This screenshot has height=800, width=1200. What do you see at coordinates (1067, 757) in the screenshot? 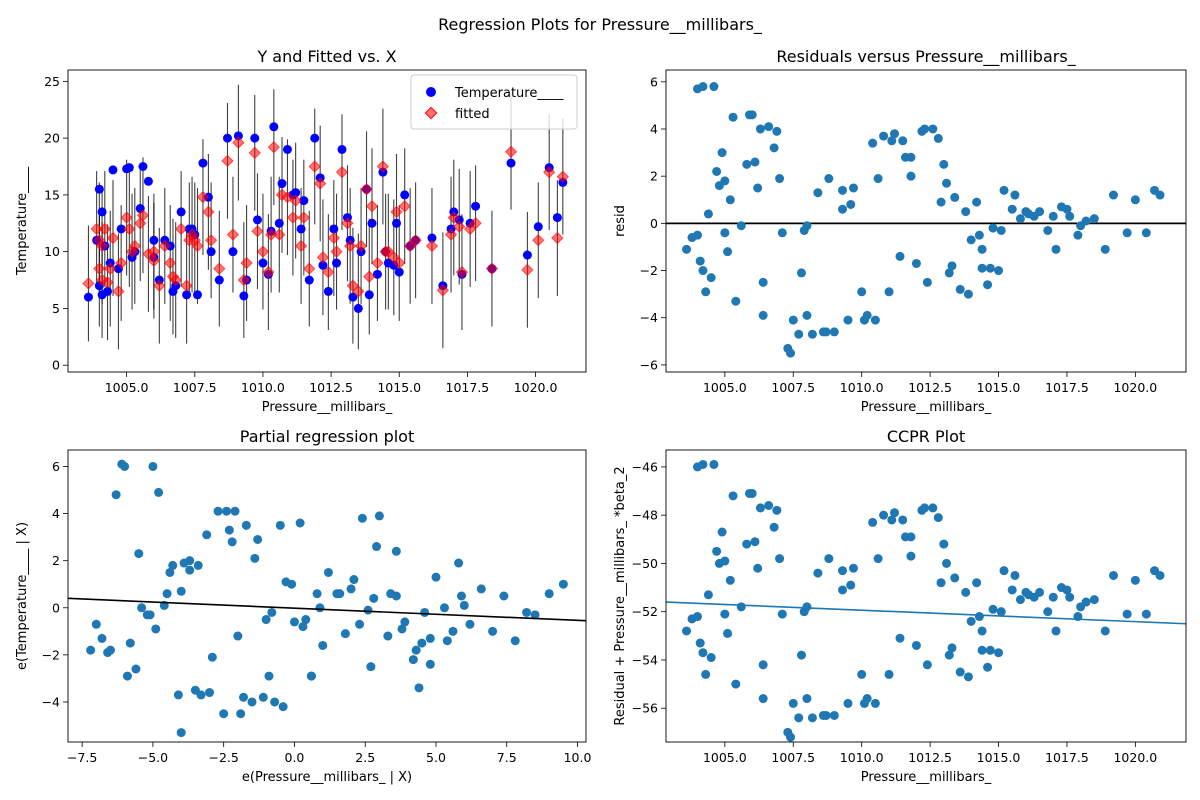
I see `x-tick-label: 1017.5` at bounding box center [1067, 757].